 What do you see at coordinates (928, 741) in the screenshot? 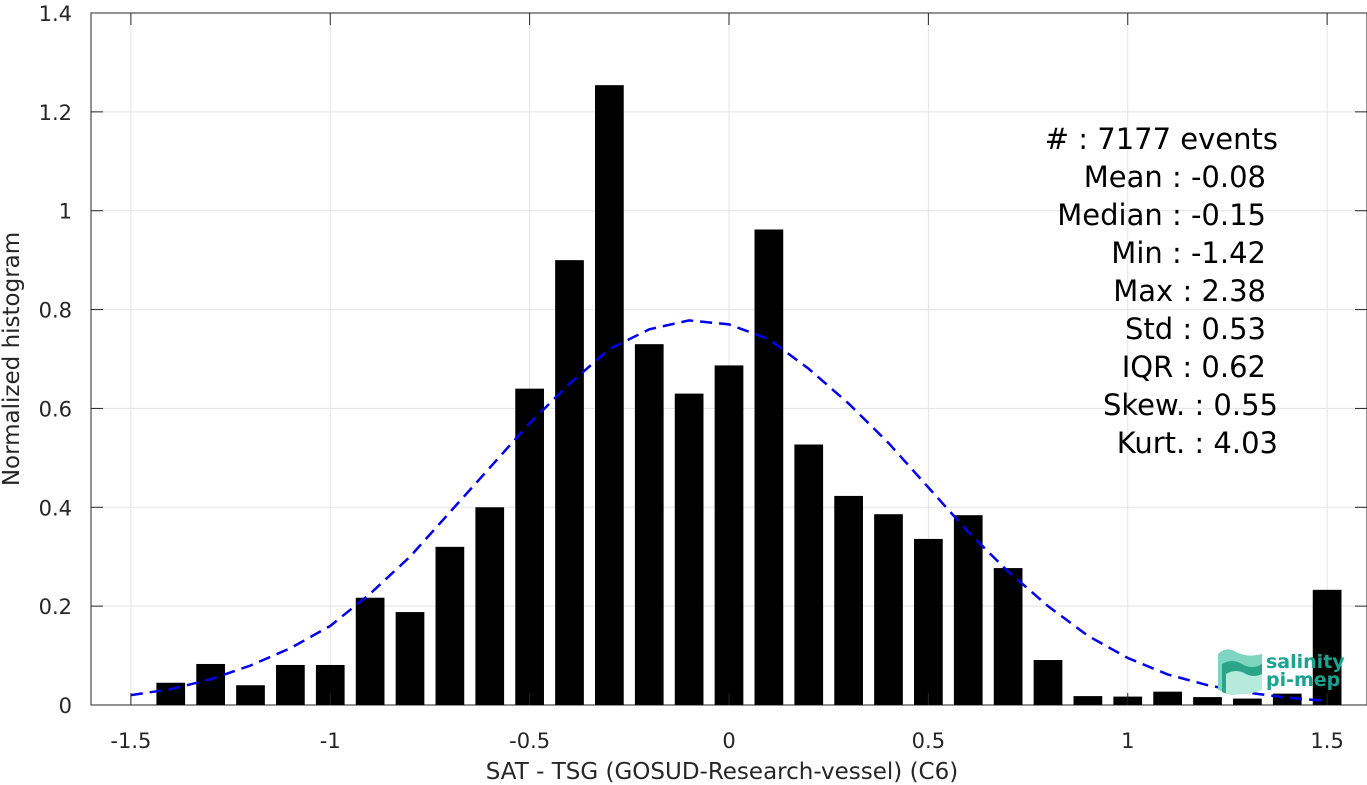
I see `x-tick-label: 0.5` at bounding box center [928, 741].